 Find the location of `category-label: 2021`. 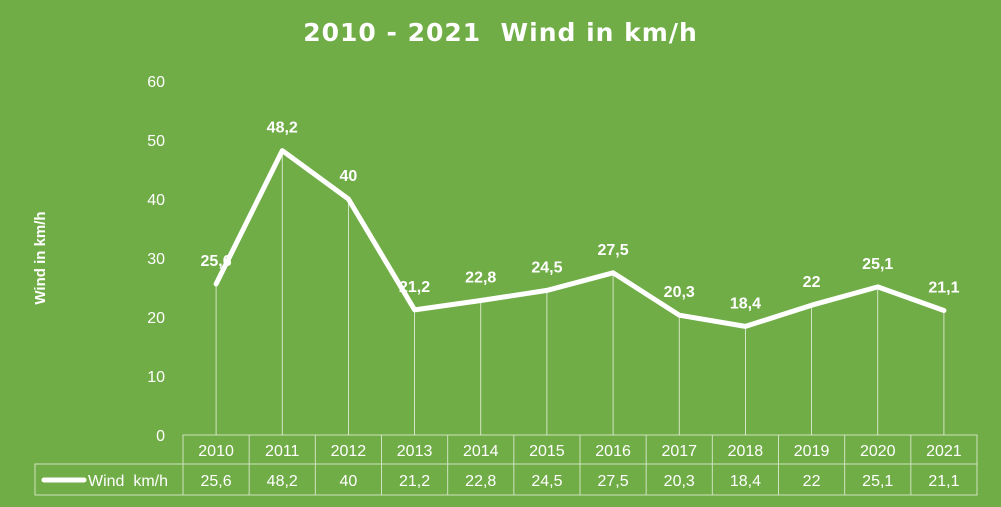

category-label: 2021 is located at coordinates (944, 451).